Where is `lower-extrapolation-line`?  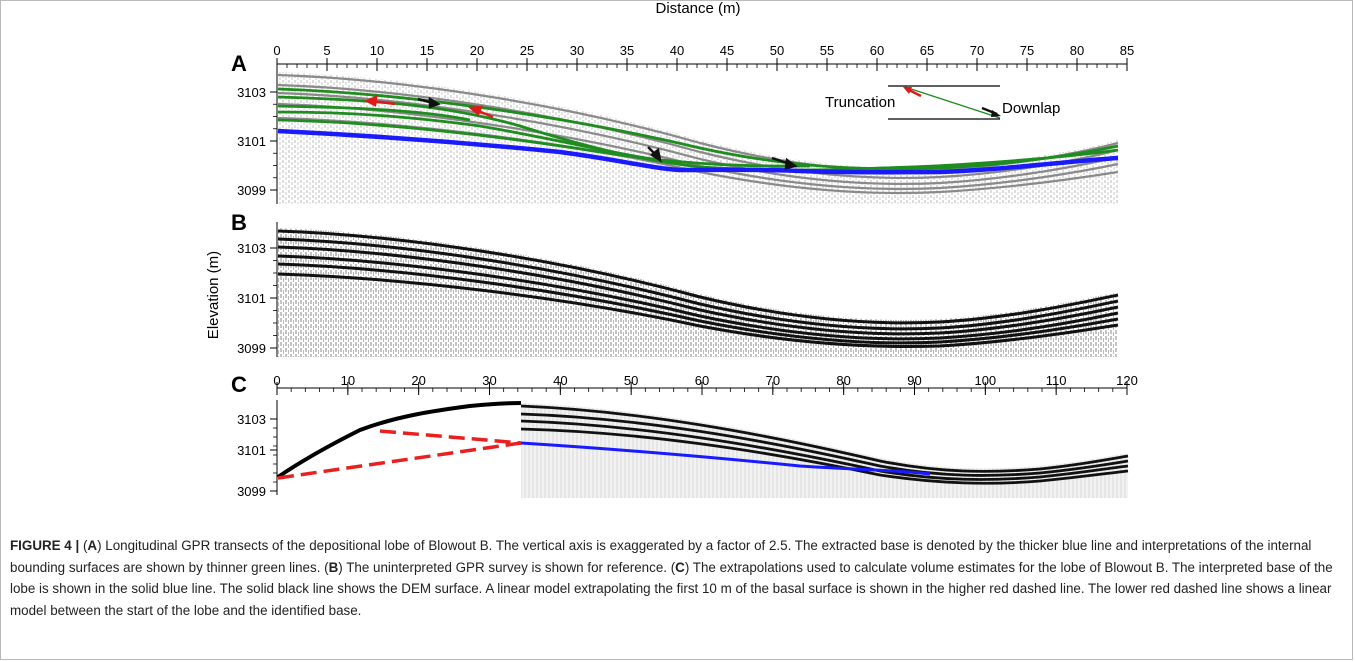 lower-extrapolation-line is located at coordinates (399, 460).